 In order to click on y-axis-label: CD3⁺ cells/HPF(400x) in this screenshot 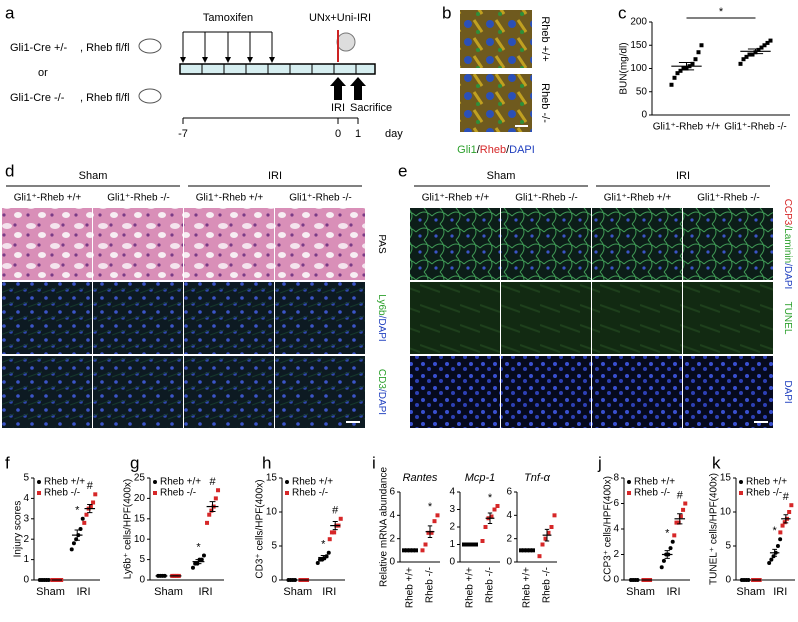, I will do `click(260, 528)`.